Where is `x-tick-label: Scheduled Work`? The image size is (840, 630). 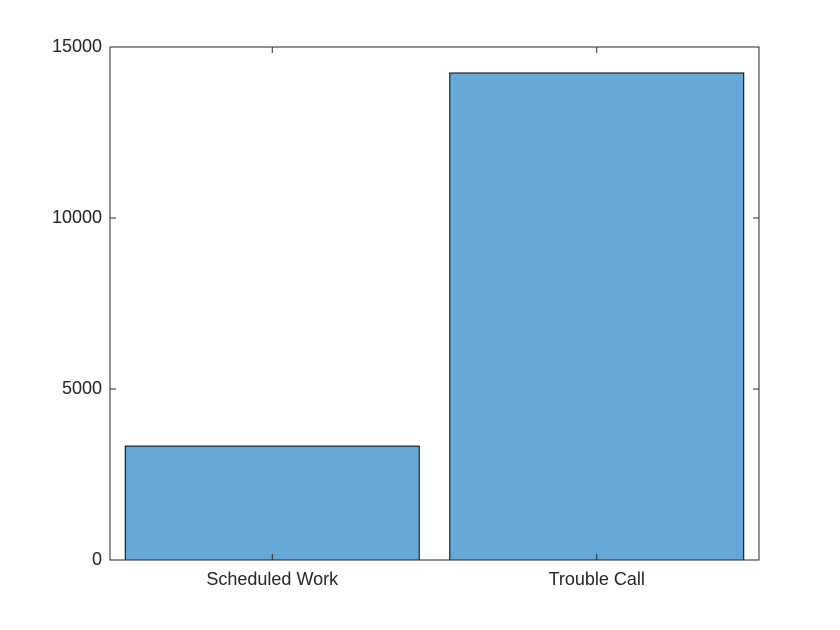
x-tick-label: Scheduled Work is located at coordinates (272, 579).